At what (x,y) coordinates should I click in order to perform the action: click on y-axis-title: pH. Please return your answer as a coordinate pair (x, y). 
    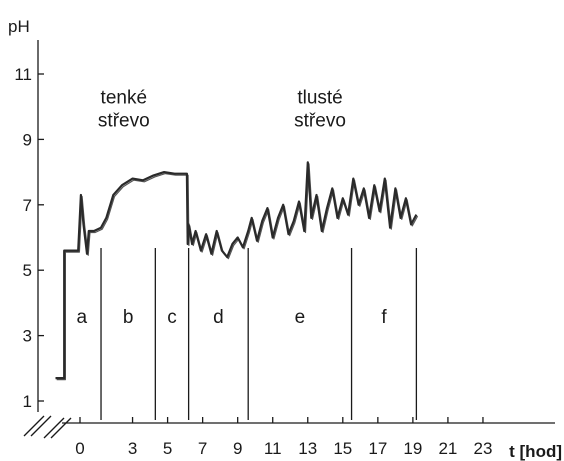
    Looking at the image, I should click on (19, 26).